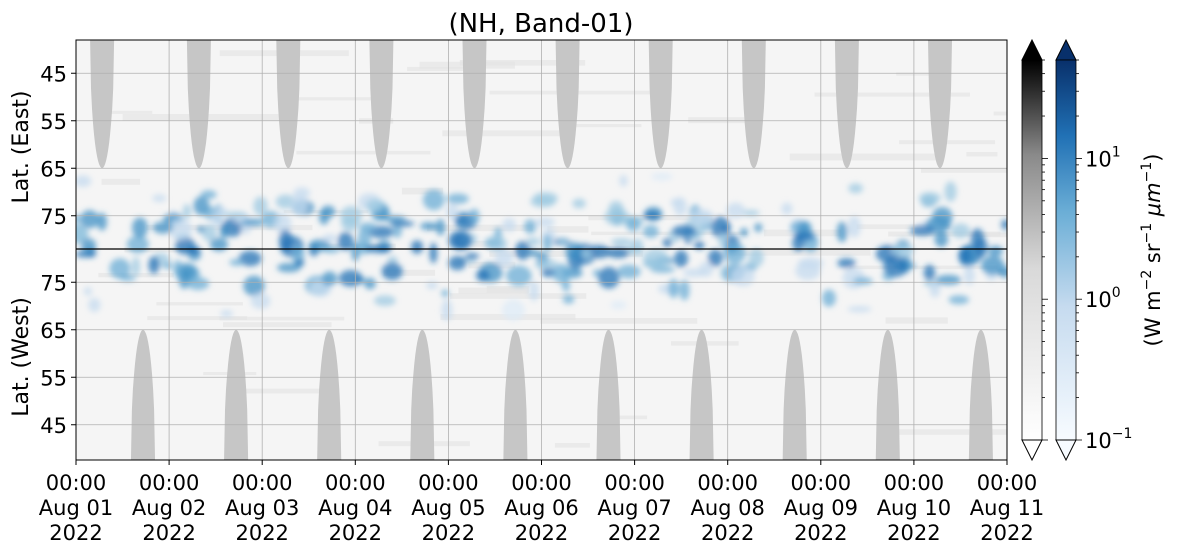 The width and height of the screenshot is (1181, 560). Describe the element at coordinates (727, 508) in the screenshot. I see `x-tick-date: Aug 08` at that location.